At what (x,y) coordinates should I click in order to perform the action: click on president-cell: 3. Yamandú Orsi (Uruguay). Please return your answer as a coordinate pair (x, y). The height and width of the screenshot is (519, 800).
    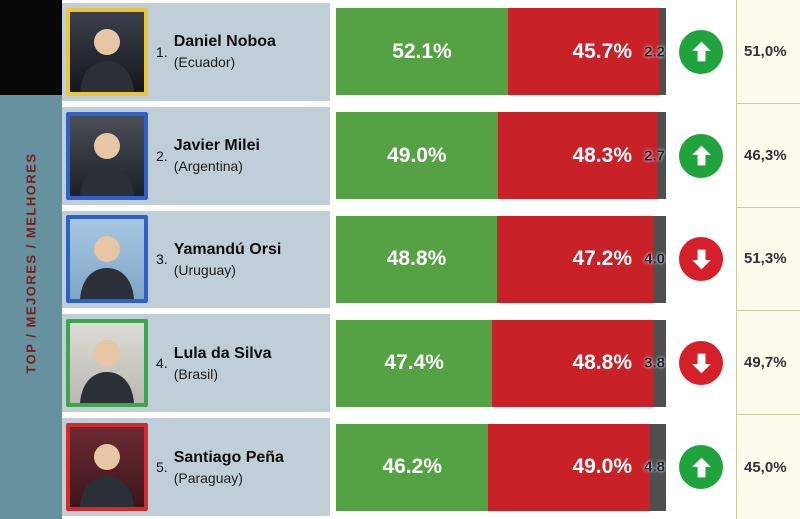
    Looking at the image, I should click on (196, 259).